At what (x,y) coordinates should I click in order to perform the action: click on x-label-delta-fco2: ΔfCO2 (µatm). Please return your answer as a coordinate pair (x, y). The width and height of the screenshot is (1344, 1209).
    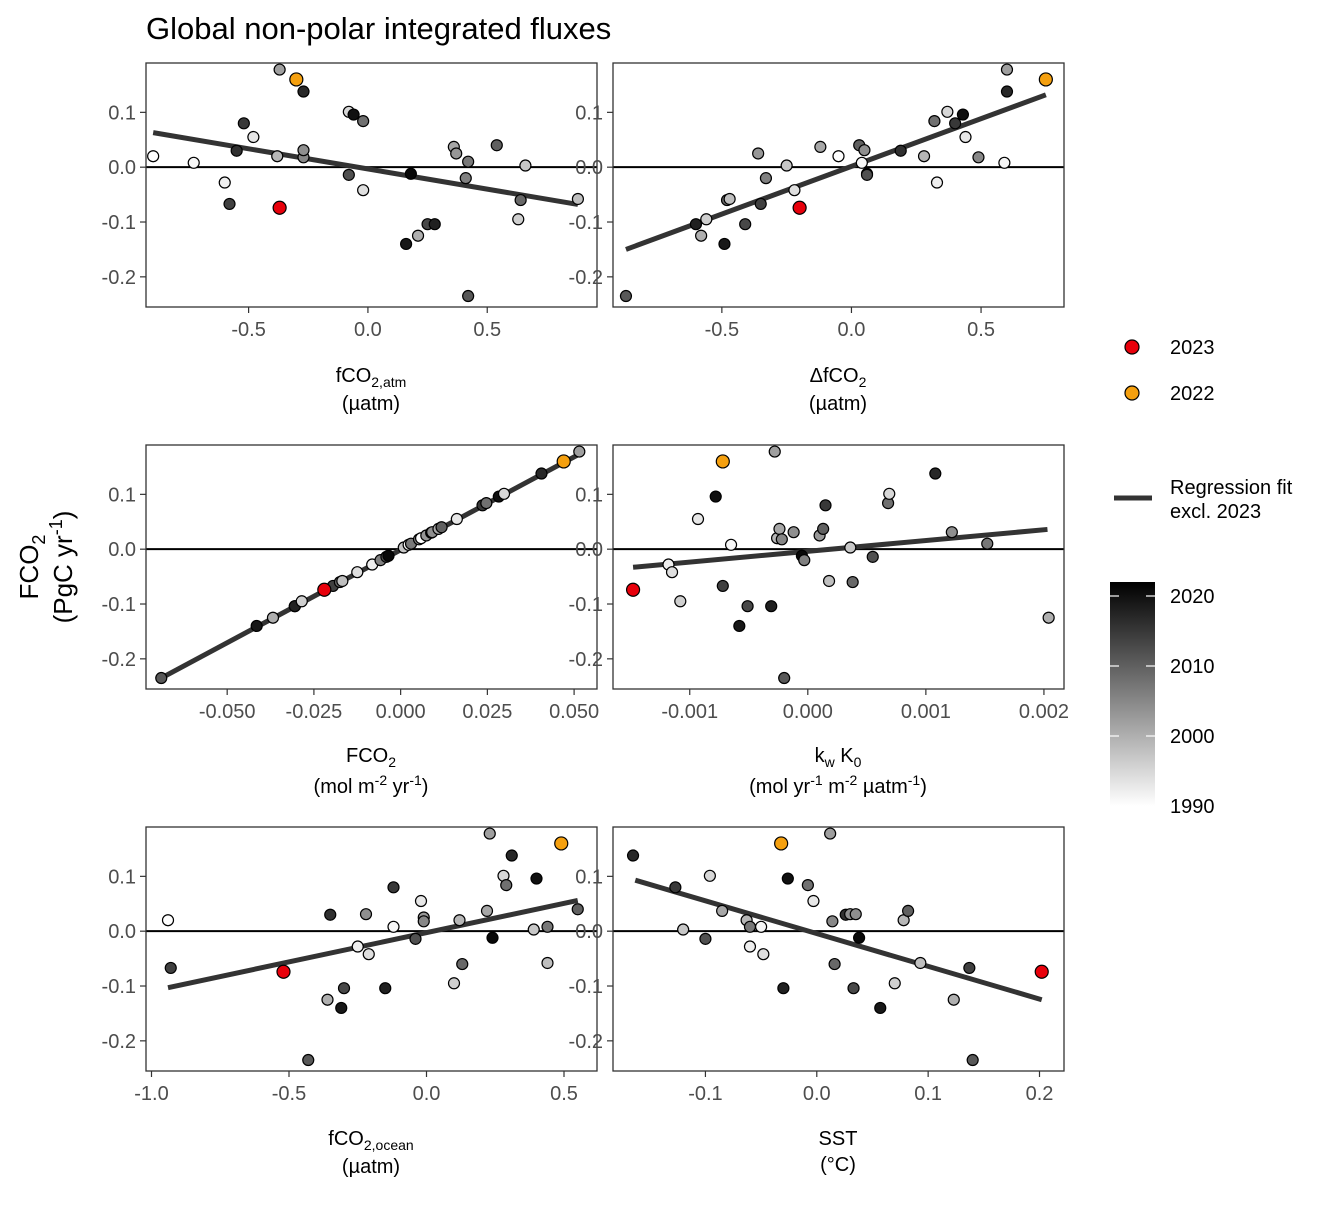
    Looking at the image, I should click on (838, 390).